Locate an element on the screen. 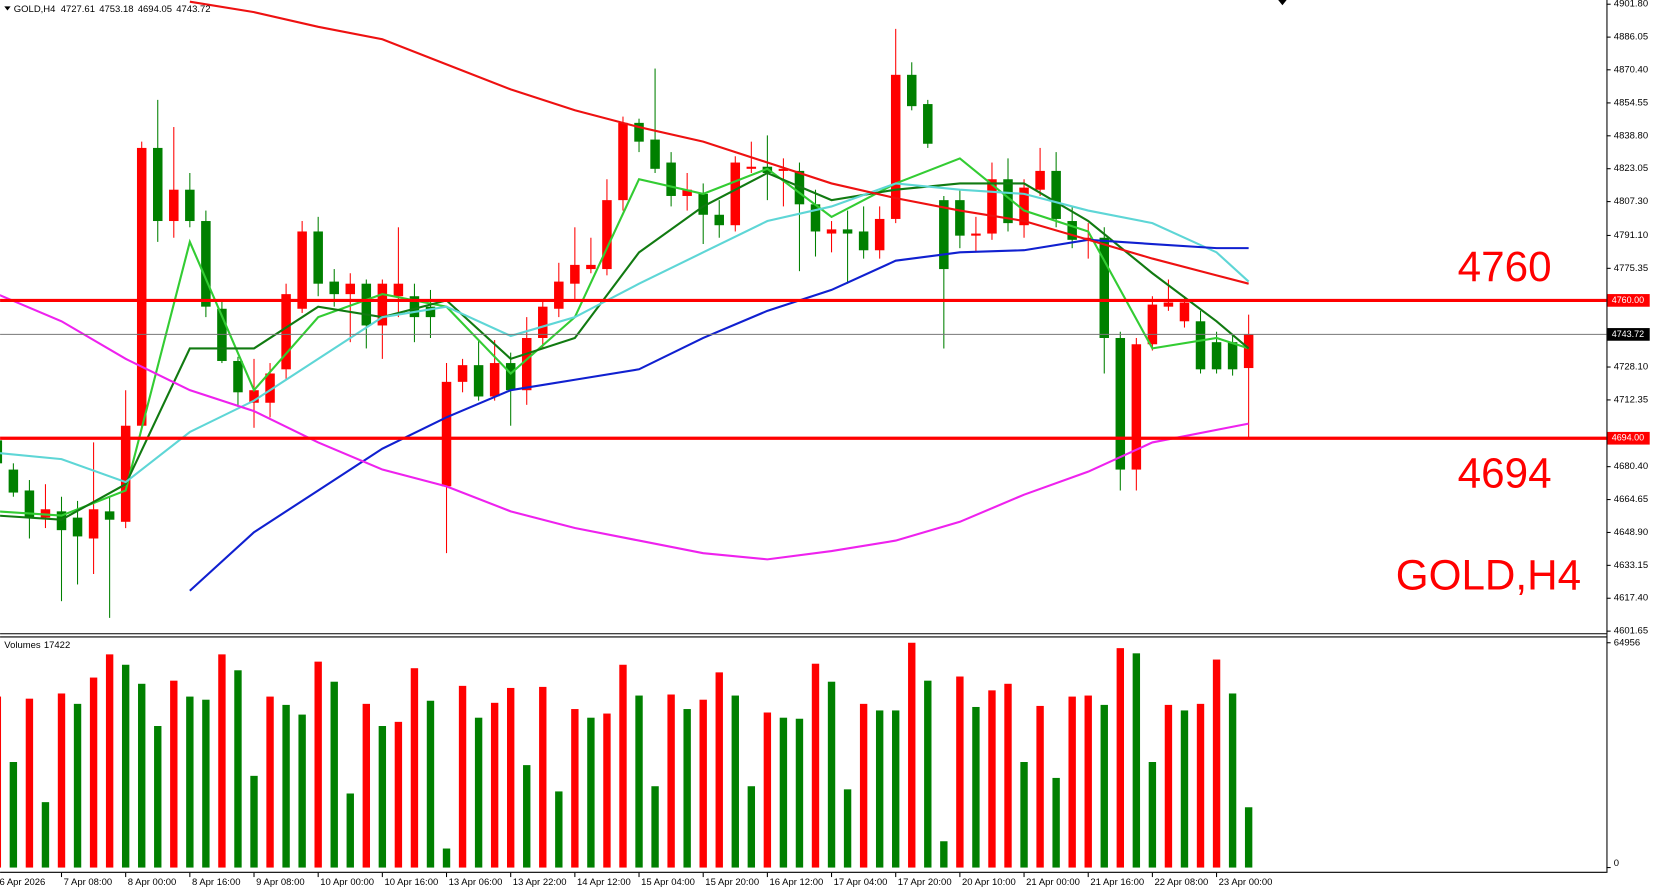 The width and height of the screenshot is (1654, 895). y-tick-label: 4680.40 is located at coordinates (1631, 466).